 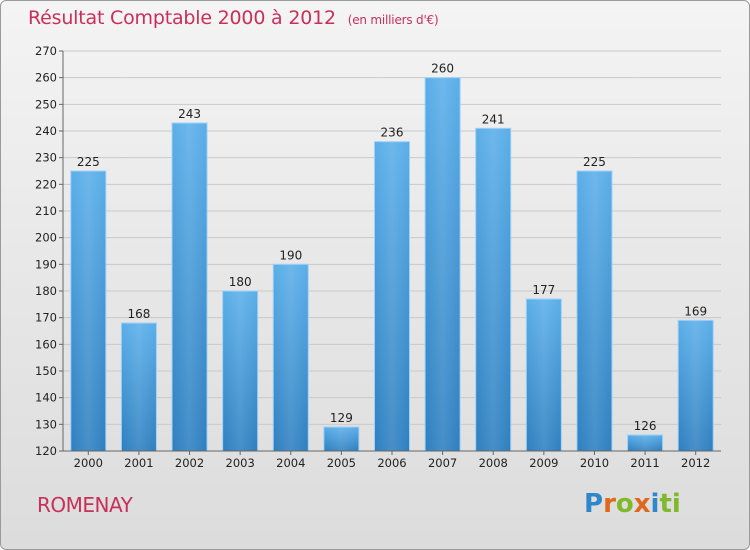 I want to click on x-tick-label: 2006, so click(x=391, y=463).